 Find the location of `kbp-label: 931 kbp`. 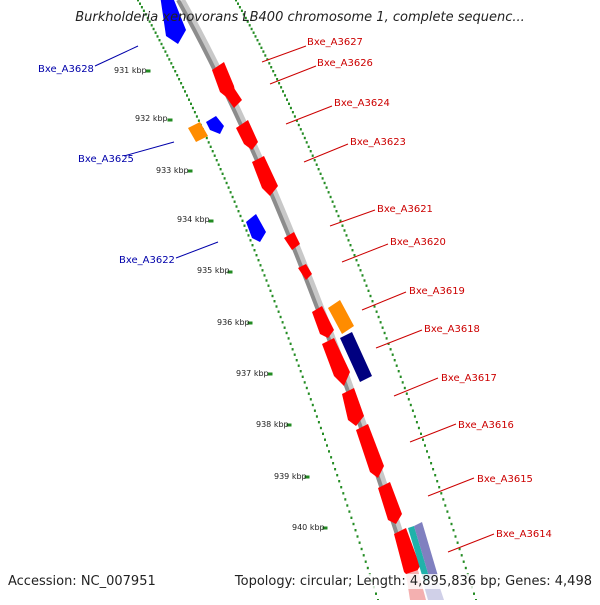

kbp-label: 931 kbp is located at coordinates (130, 70).